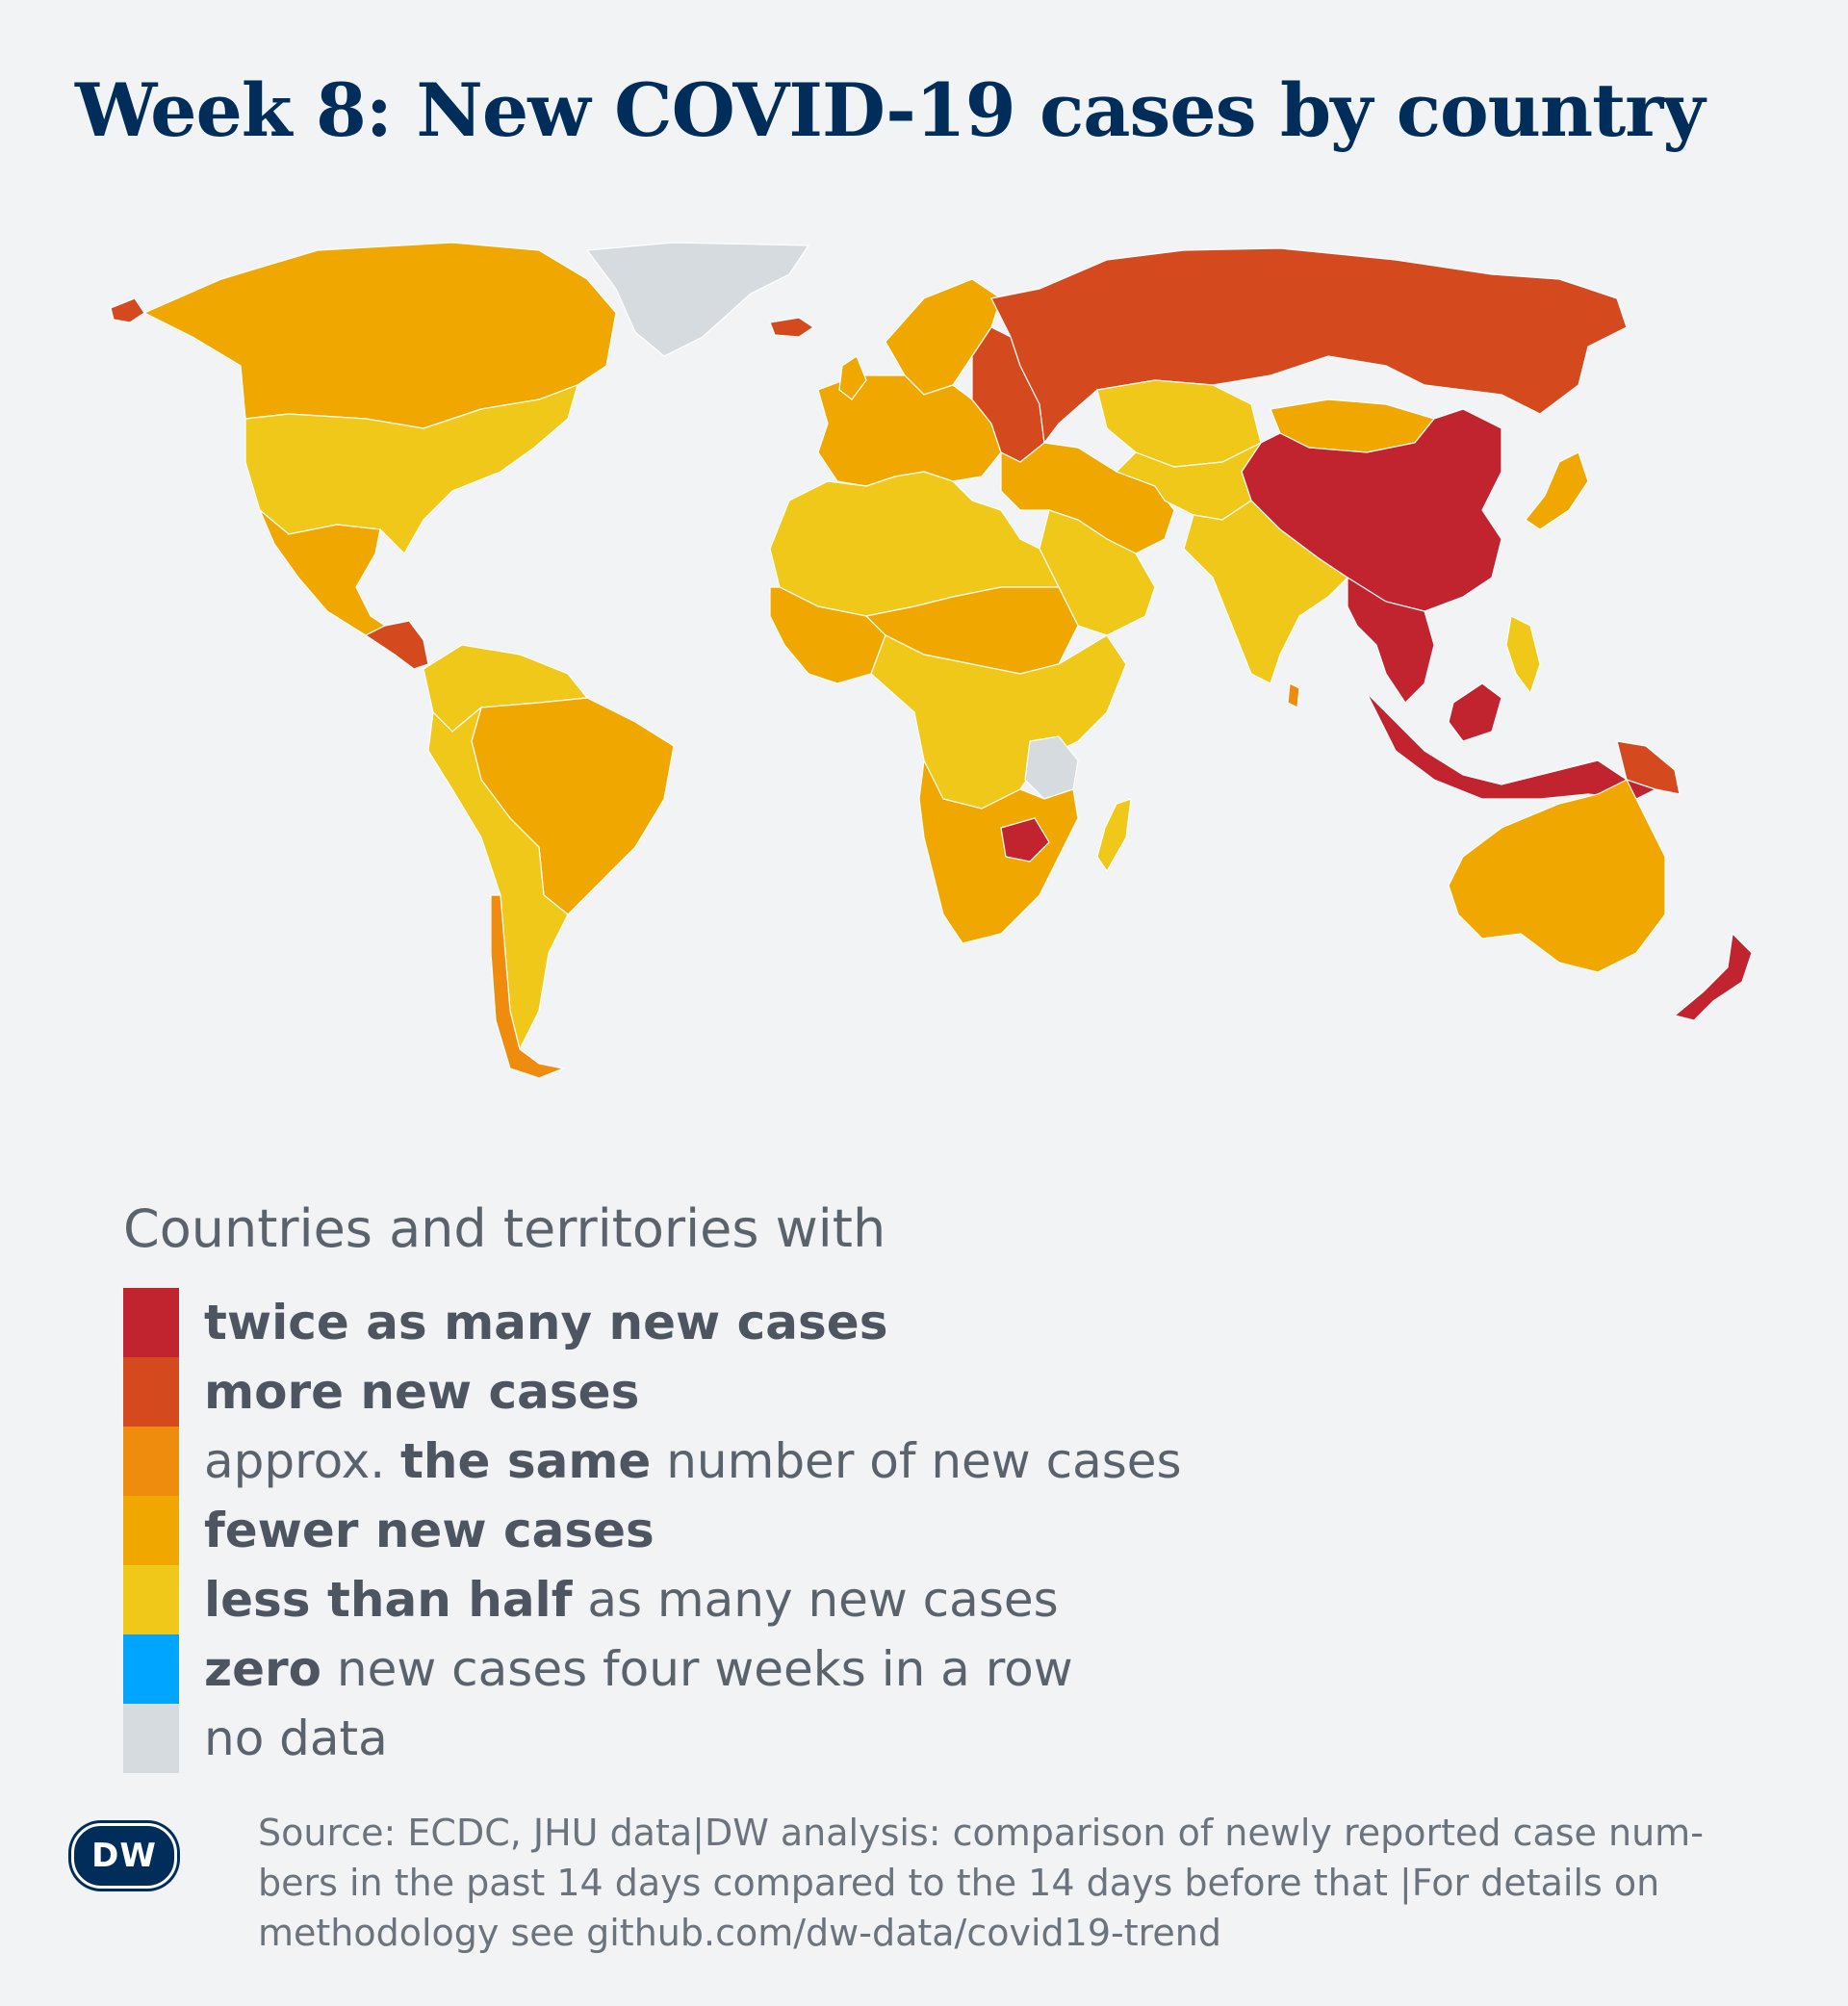  What do you see at coordinates (422, 1392) in the screenshot?
I see `legend-label: more new cases` at bounding box center [422, 1392].